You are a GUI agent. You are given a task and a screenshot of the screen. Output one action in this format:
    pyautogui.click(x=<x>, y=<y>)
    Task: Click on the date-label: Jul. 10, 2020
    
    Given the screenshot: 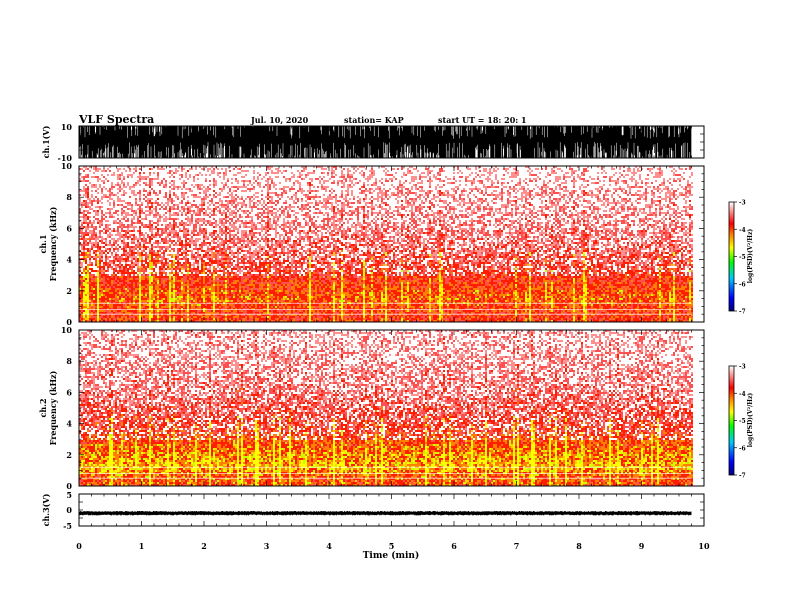 What is the action you would take?
    pyautogui.click(x=280, y=120)
    